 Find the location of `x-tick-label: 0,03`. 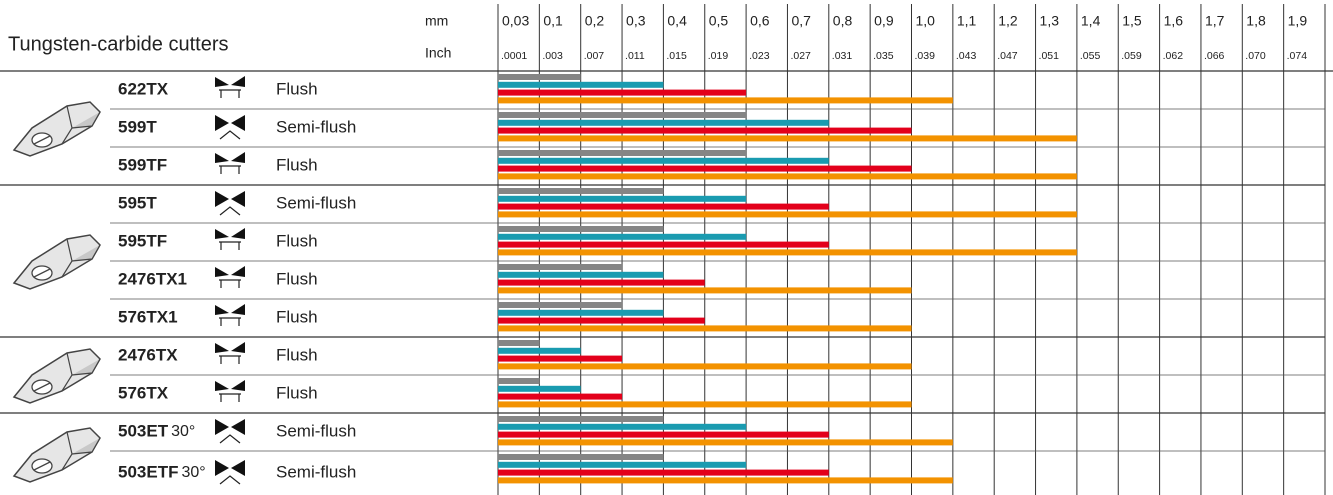

x-tick-label: 0,03 is located at coordinates (515, 21).